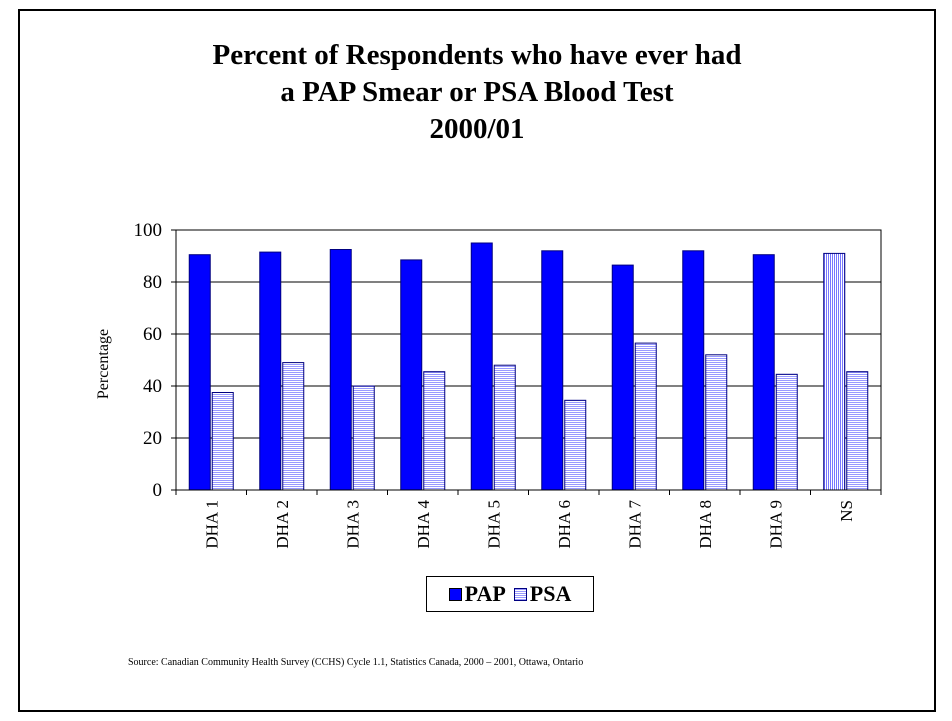 This screenshot has height=721, width=952. What do you see at coordinates (477, 129) in the screenshot?
I see `title-line-3: 2000/01` at bounding box center [477, 129].